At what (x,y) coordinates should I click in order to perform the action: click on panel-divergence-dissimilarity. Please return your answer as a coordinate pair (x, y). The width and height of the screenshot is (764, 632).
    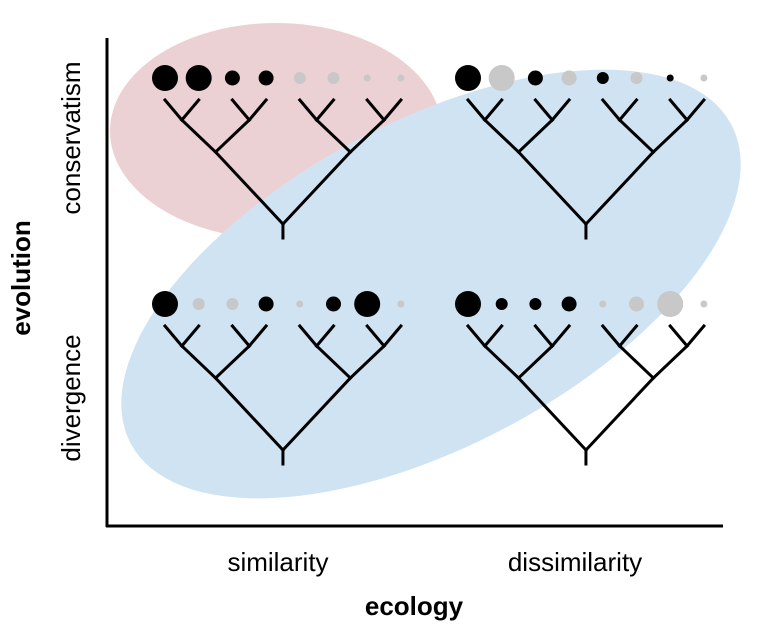
    Looking at the image, I should click on (581, 378).